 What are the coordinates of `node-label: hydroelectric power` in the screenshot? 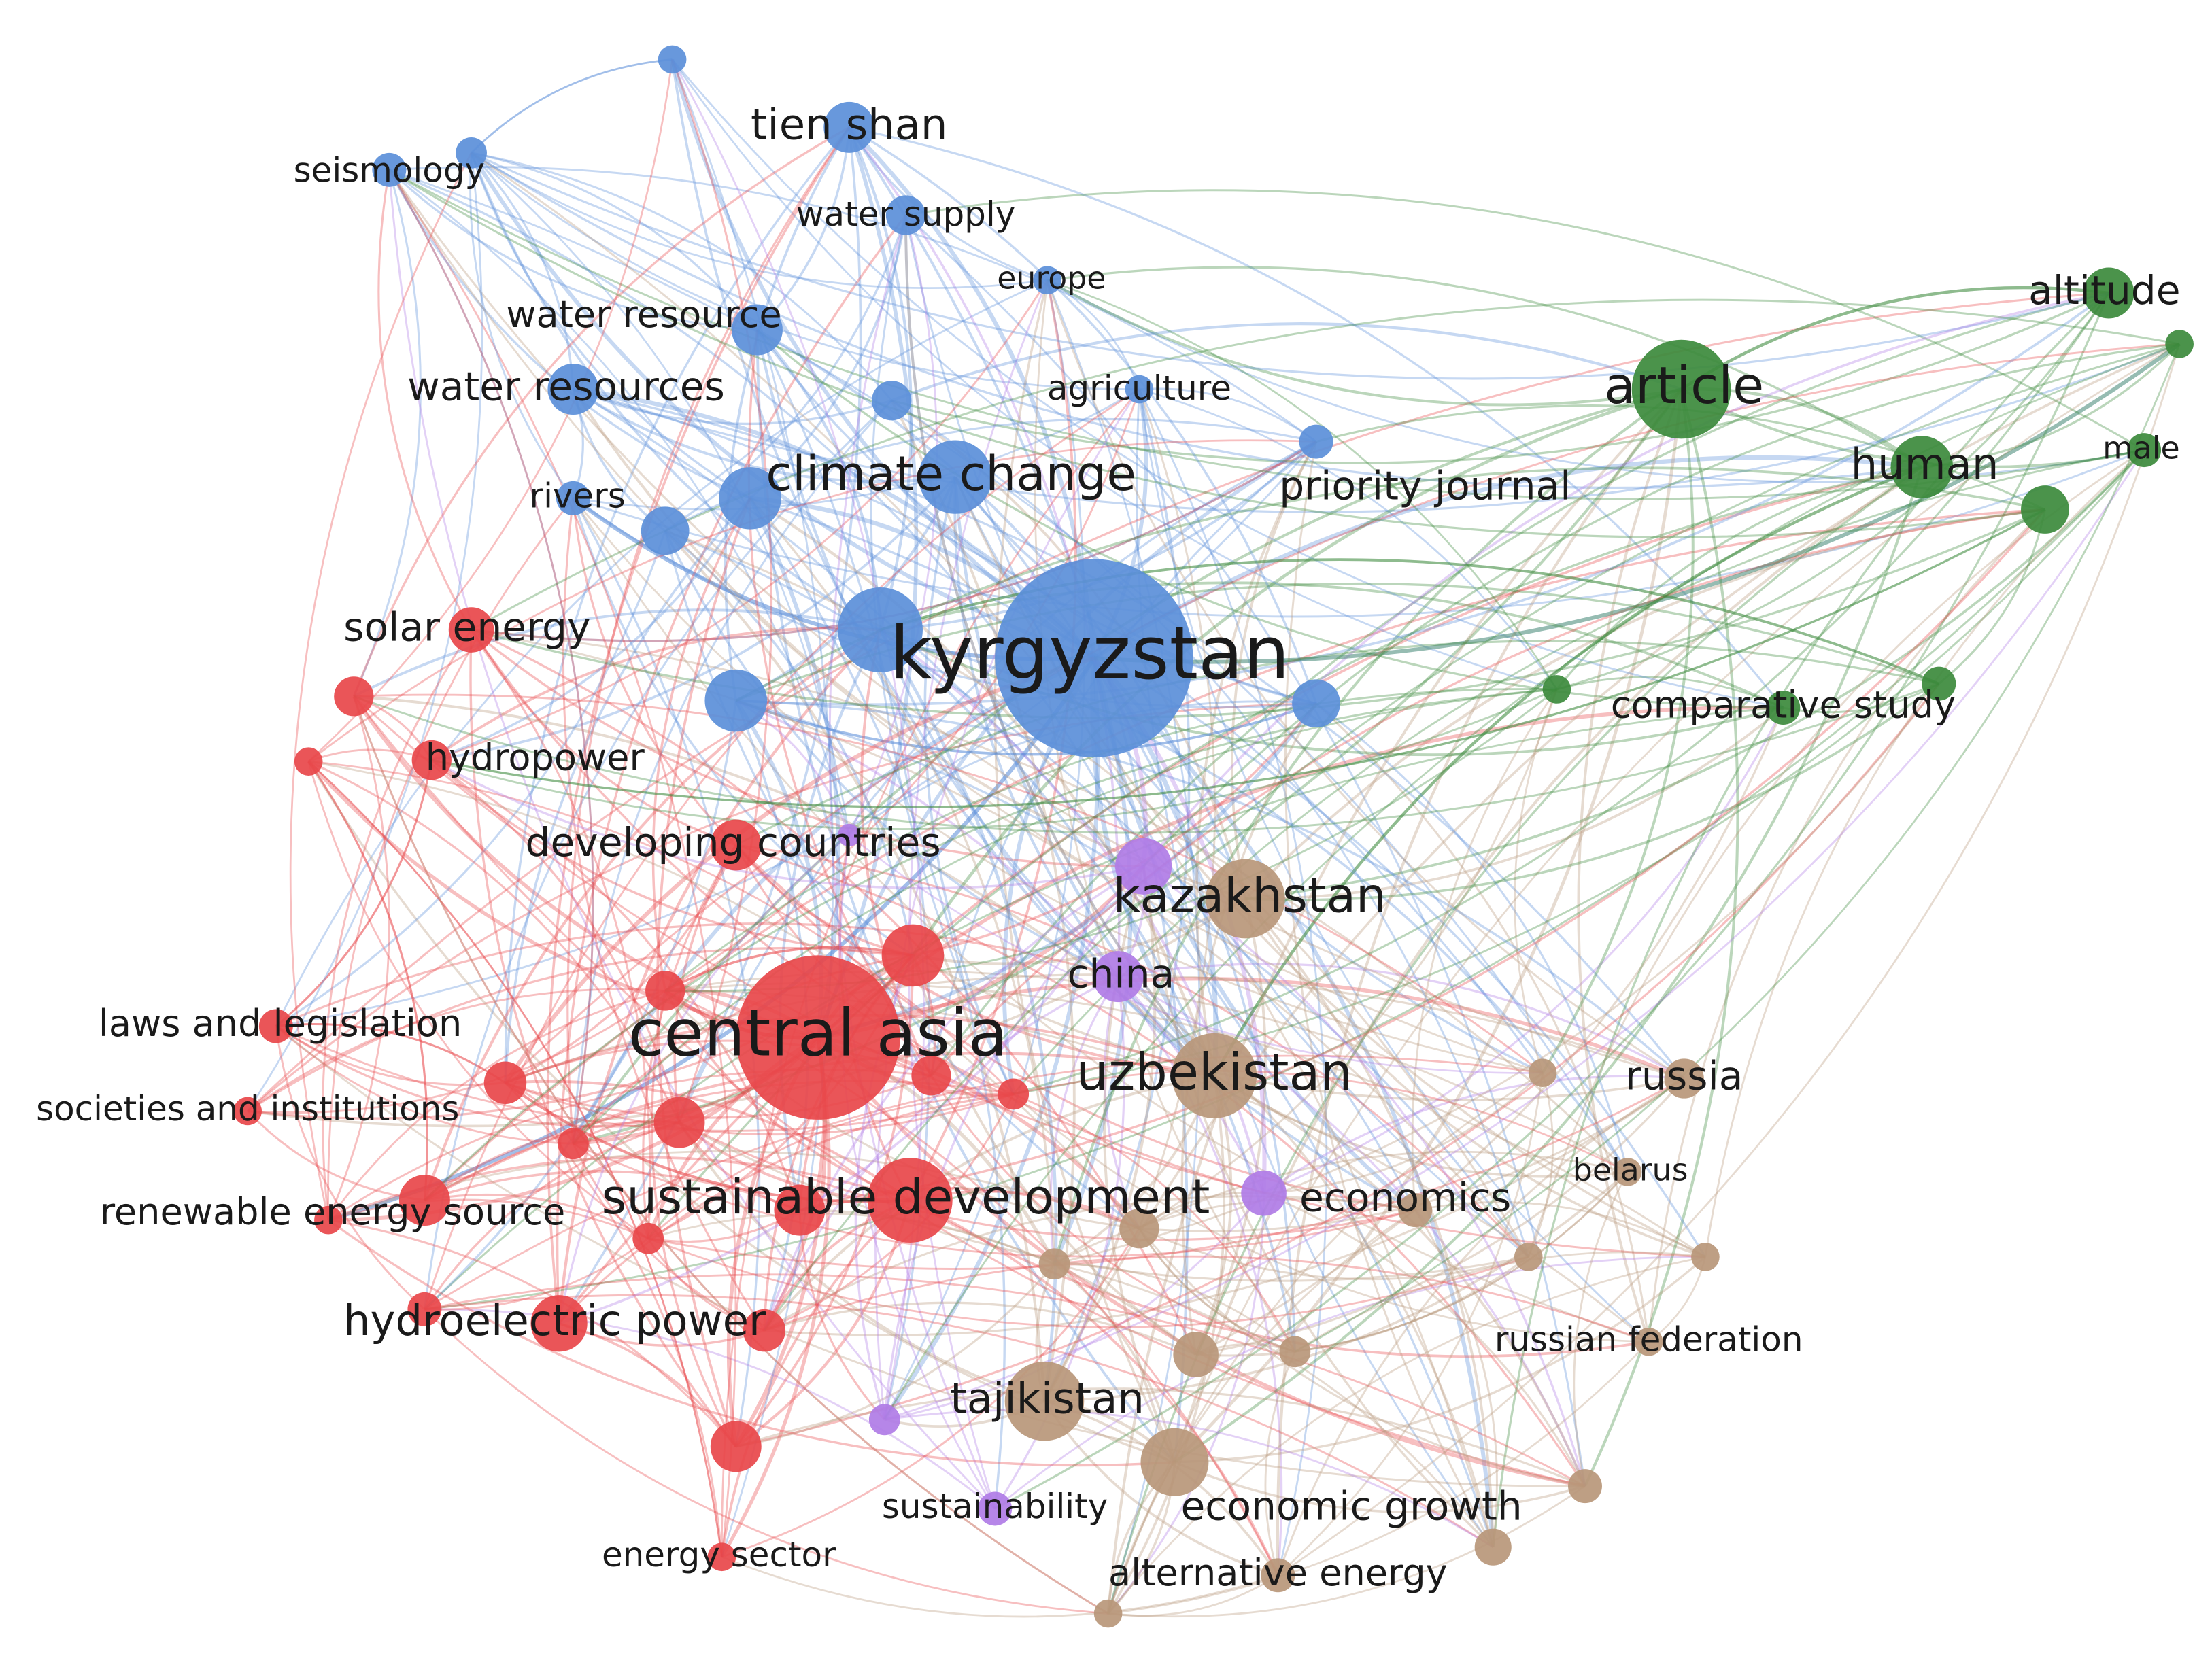 It's located at (554, 1320).